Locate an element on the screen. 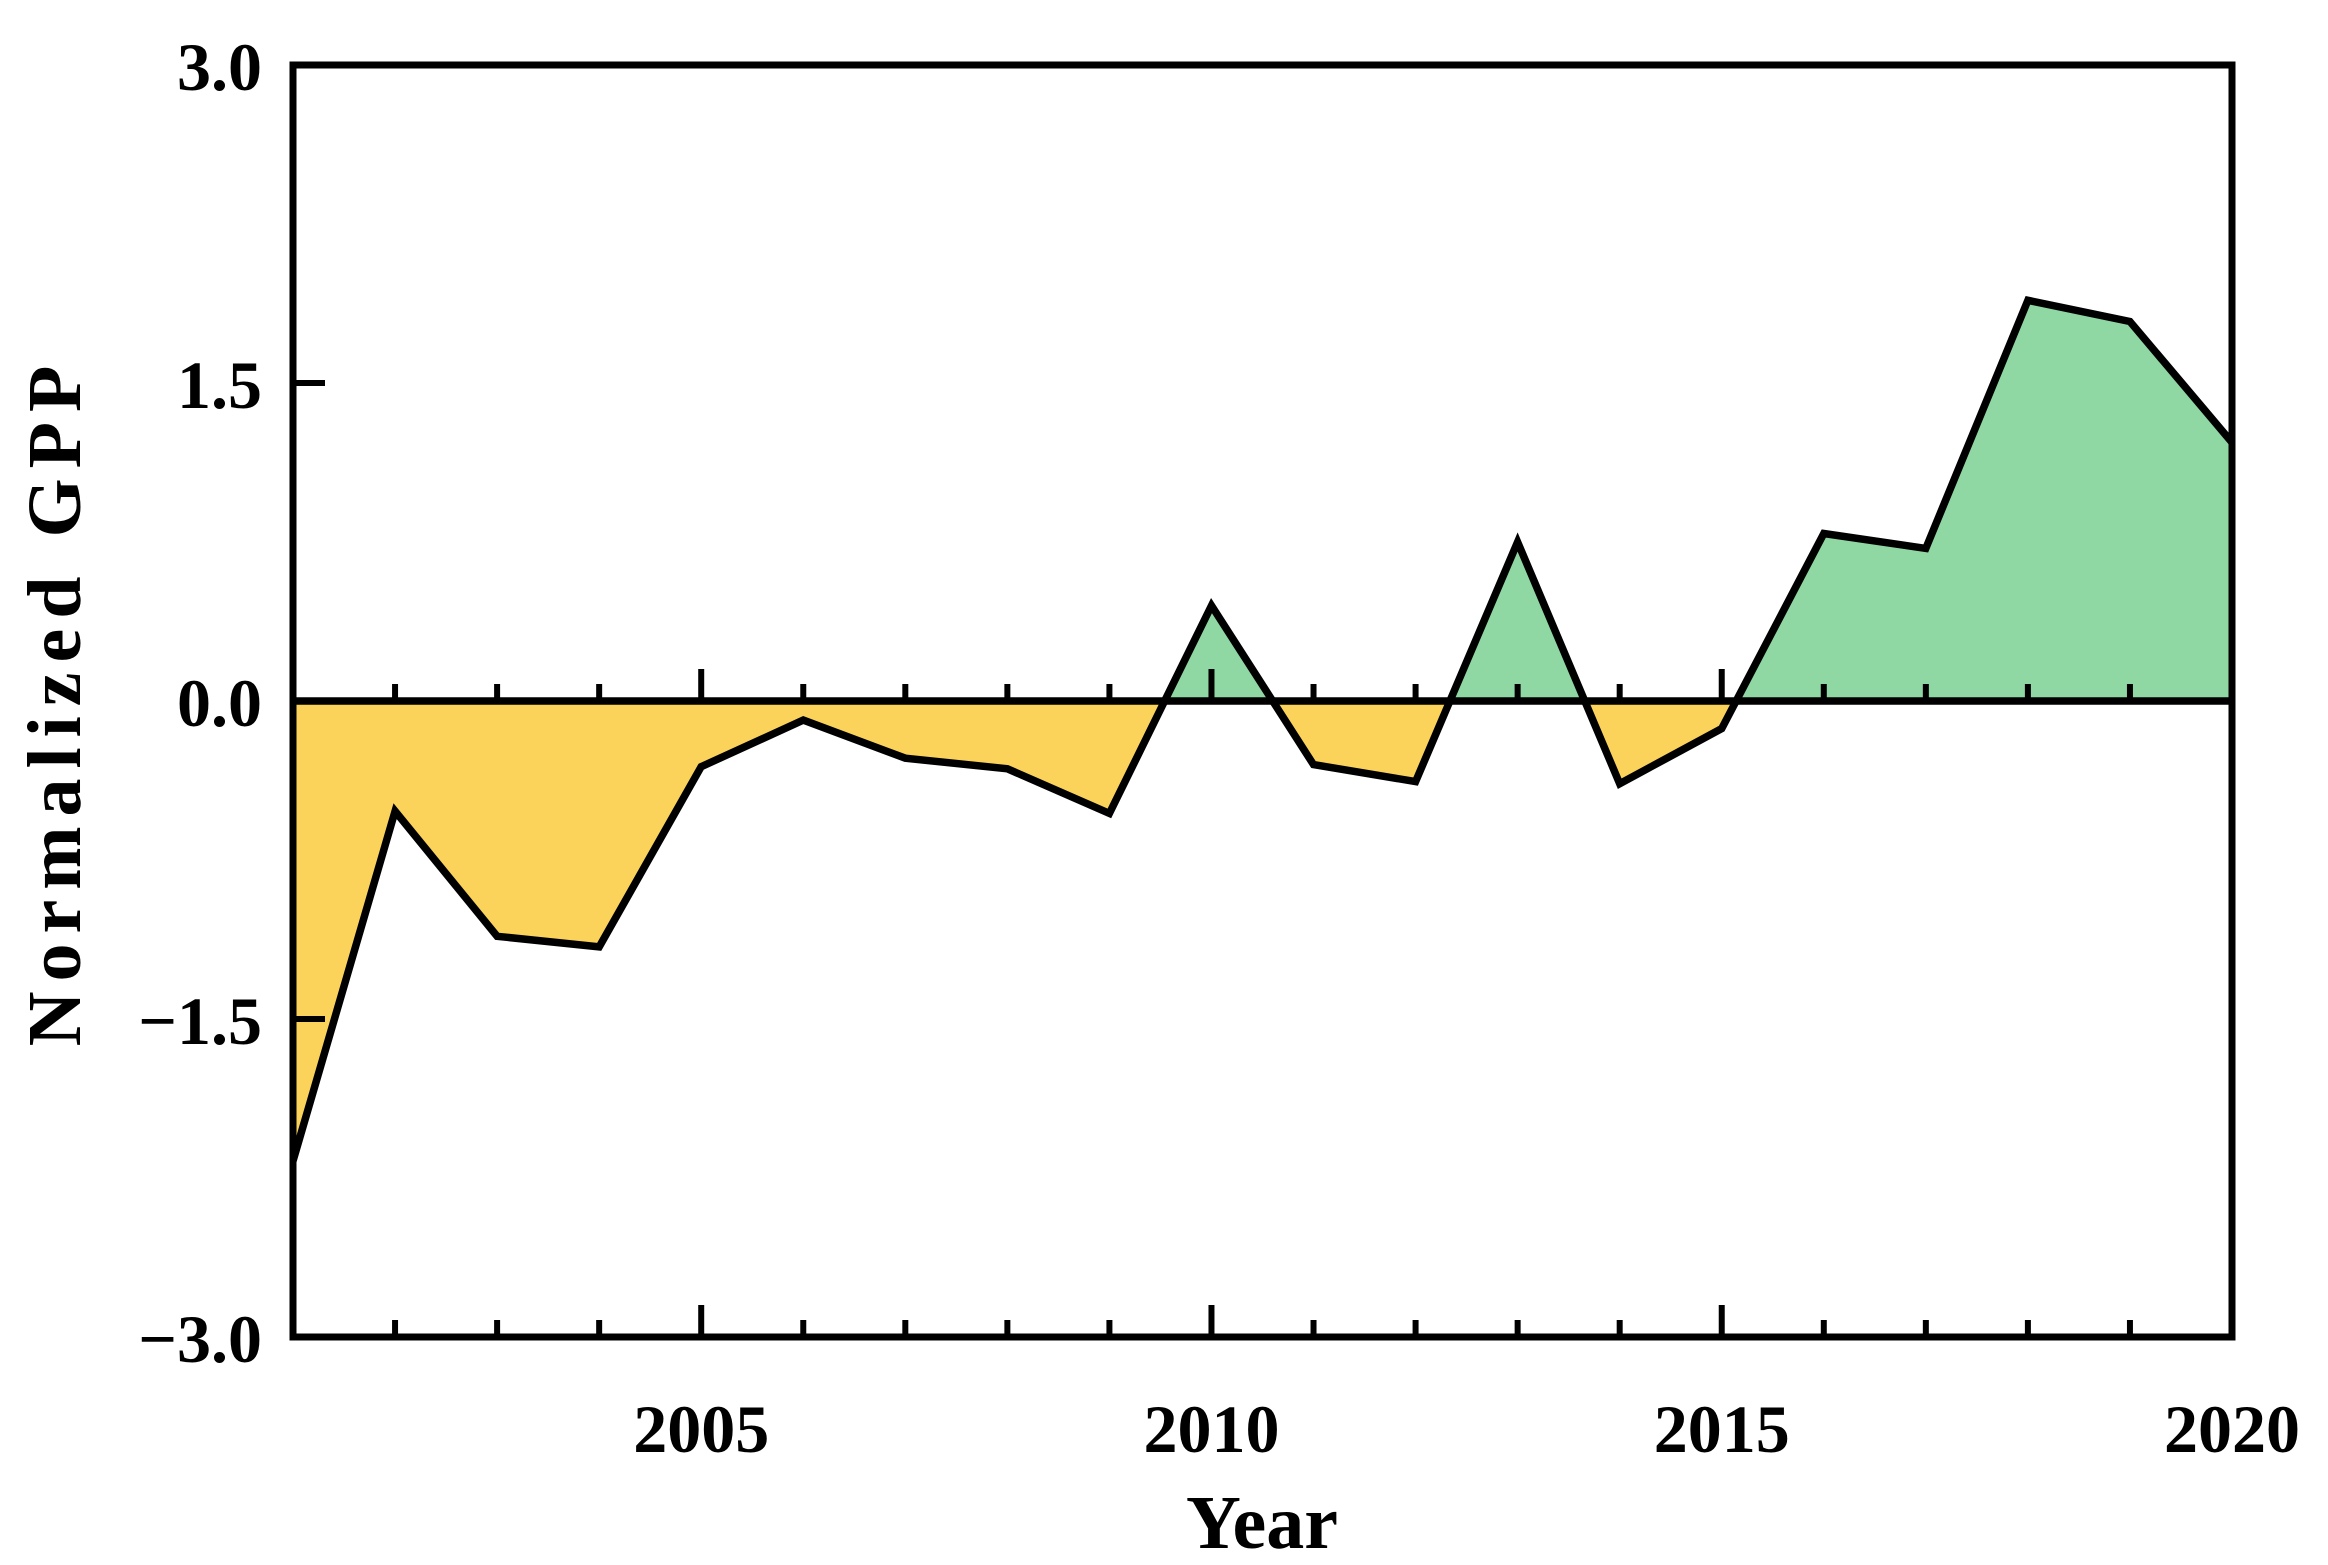  y-axis-title: Normalized GPP is located at coordinates (55, 701).